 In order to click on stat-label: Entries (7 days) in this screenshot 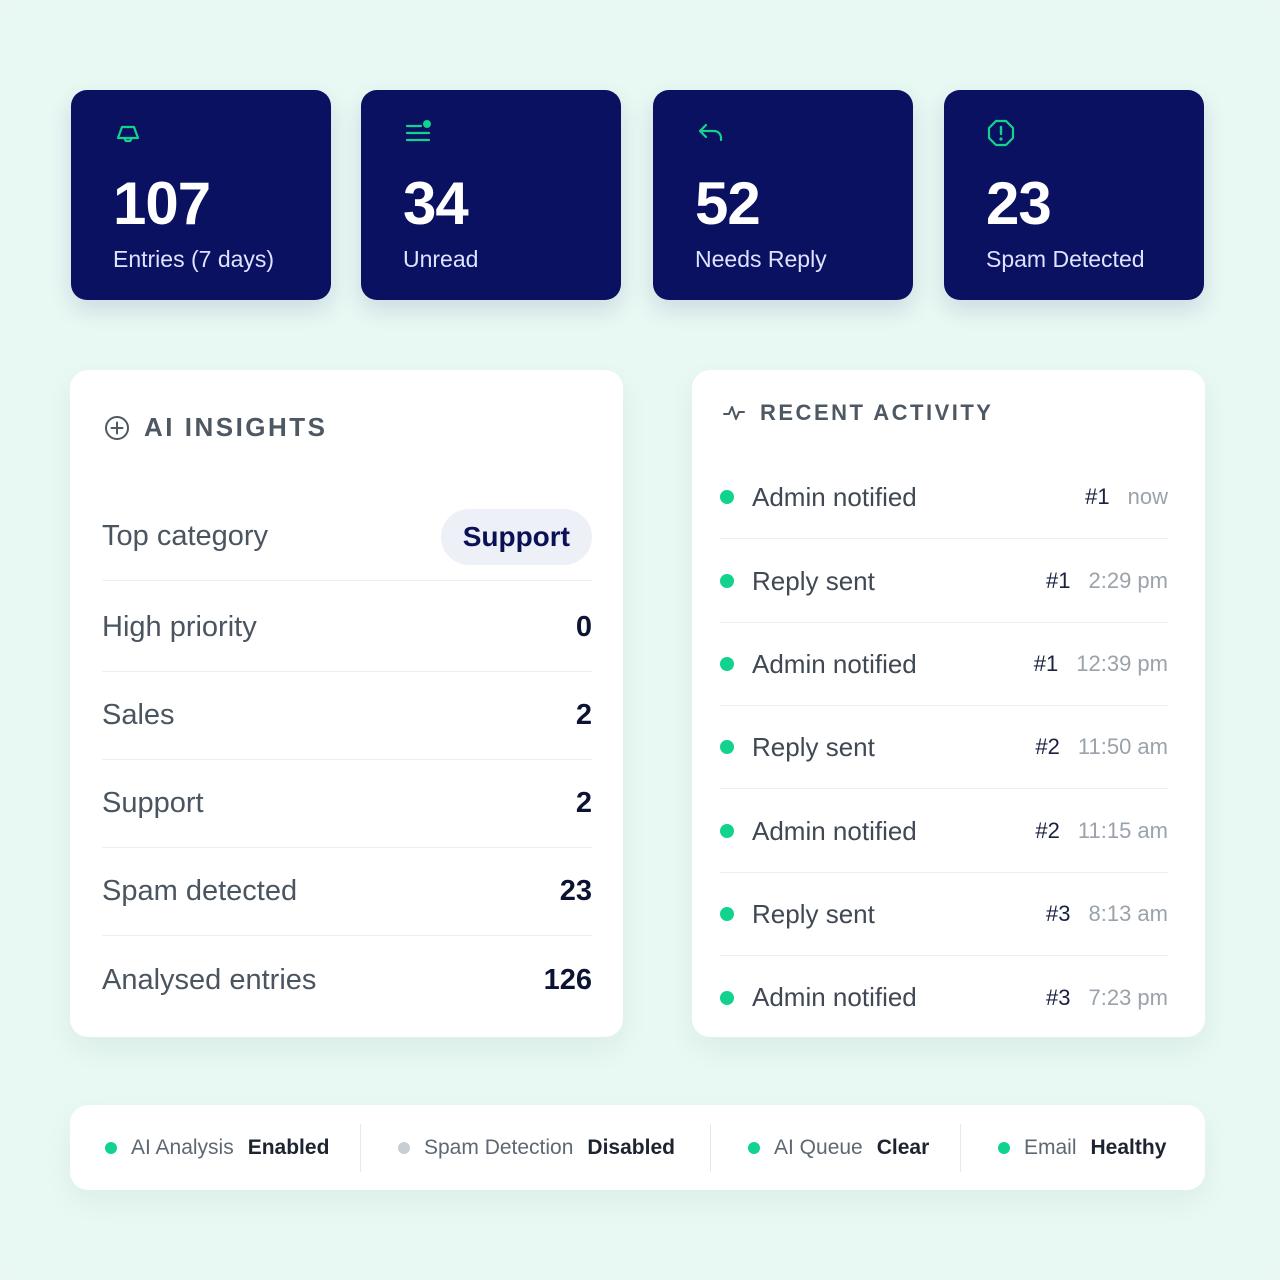, I will do `click(194, 259)`.